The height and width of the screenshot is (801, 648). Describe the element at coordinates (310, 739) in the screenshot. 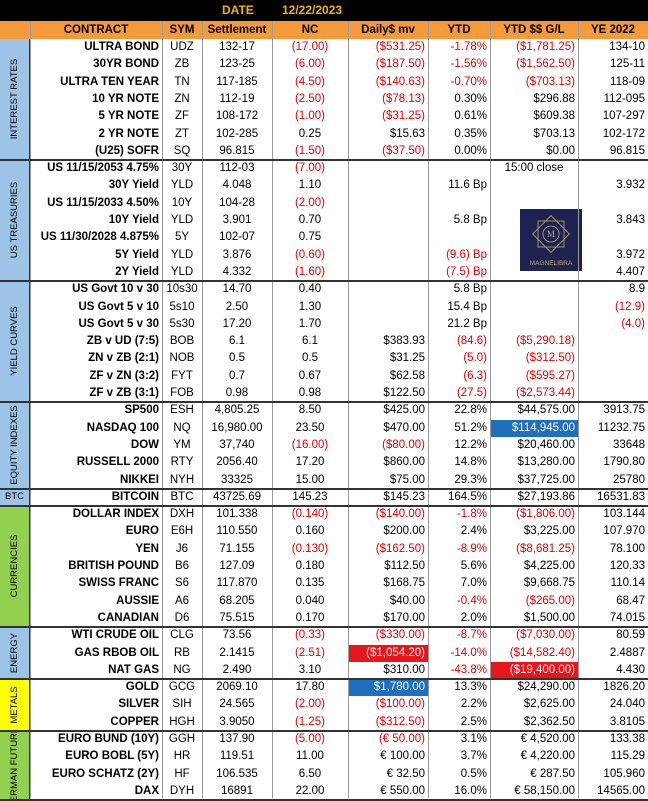

I see `cell-nc: (5.00)` at that location.